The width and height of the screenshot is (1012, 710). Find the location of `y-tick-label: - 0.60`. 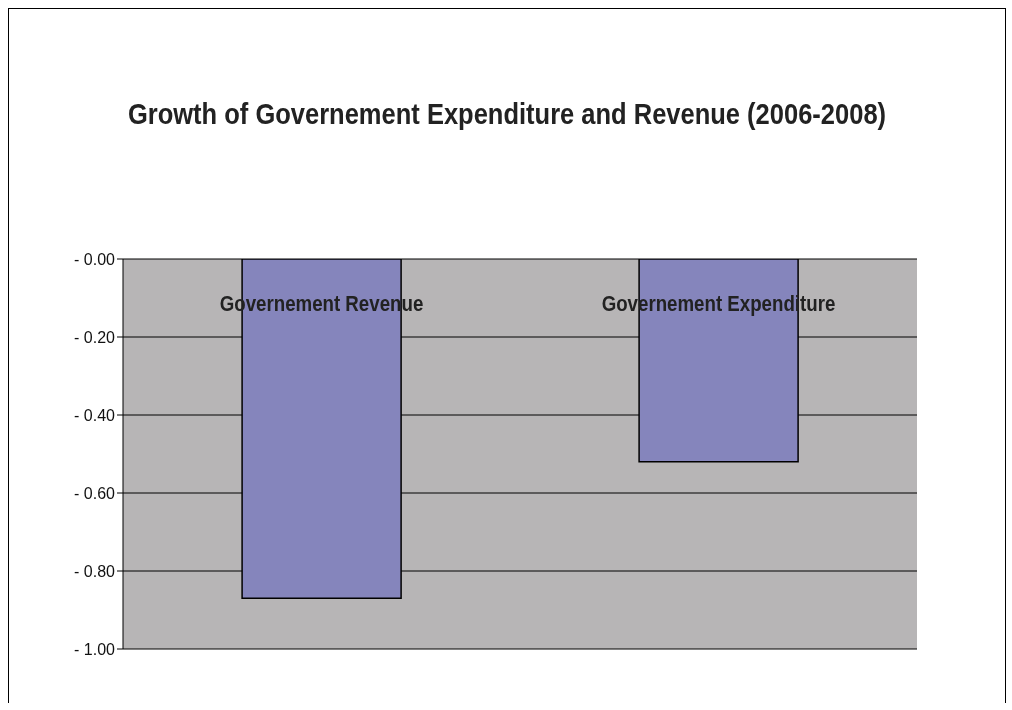

y-tick-label: - 0.60 is located at coordinates (95, 493).